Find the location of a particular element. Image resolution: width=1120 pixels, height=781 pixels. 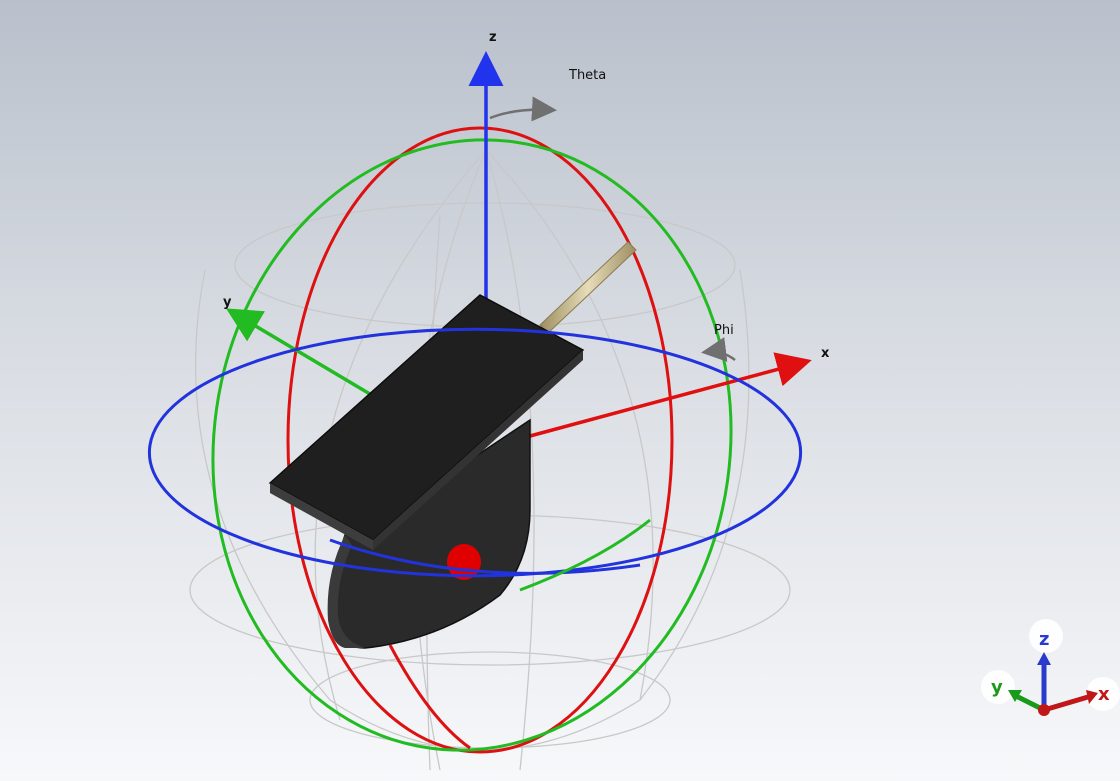

triad-y-label: y is located at coordinates (997, 687).